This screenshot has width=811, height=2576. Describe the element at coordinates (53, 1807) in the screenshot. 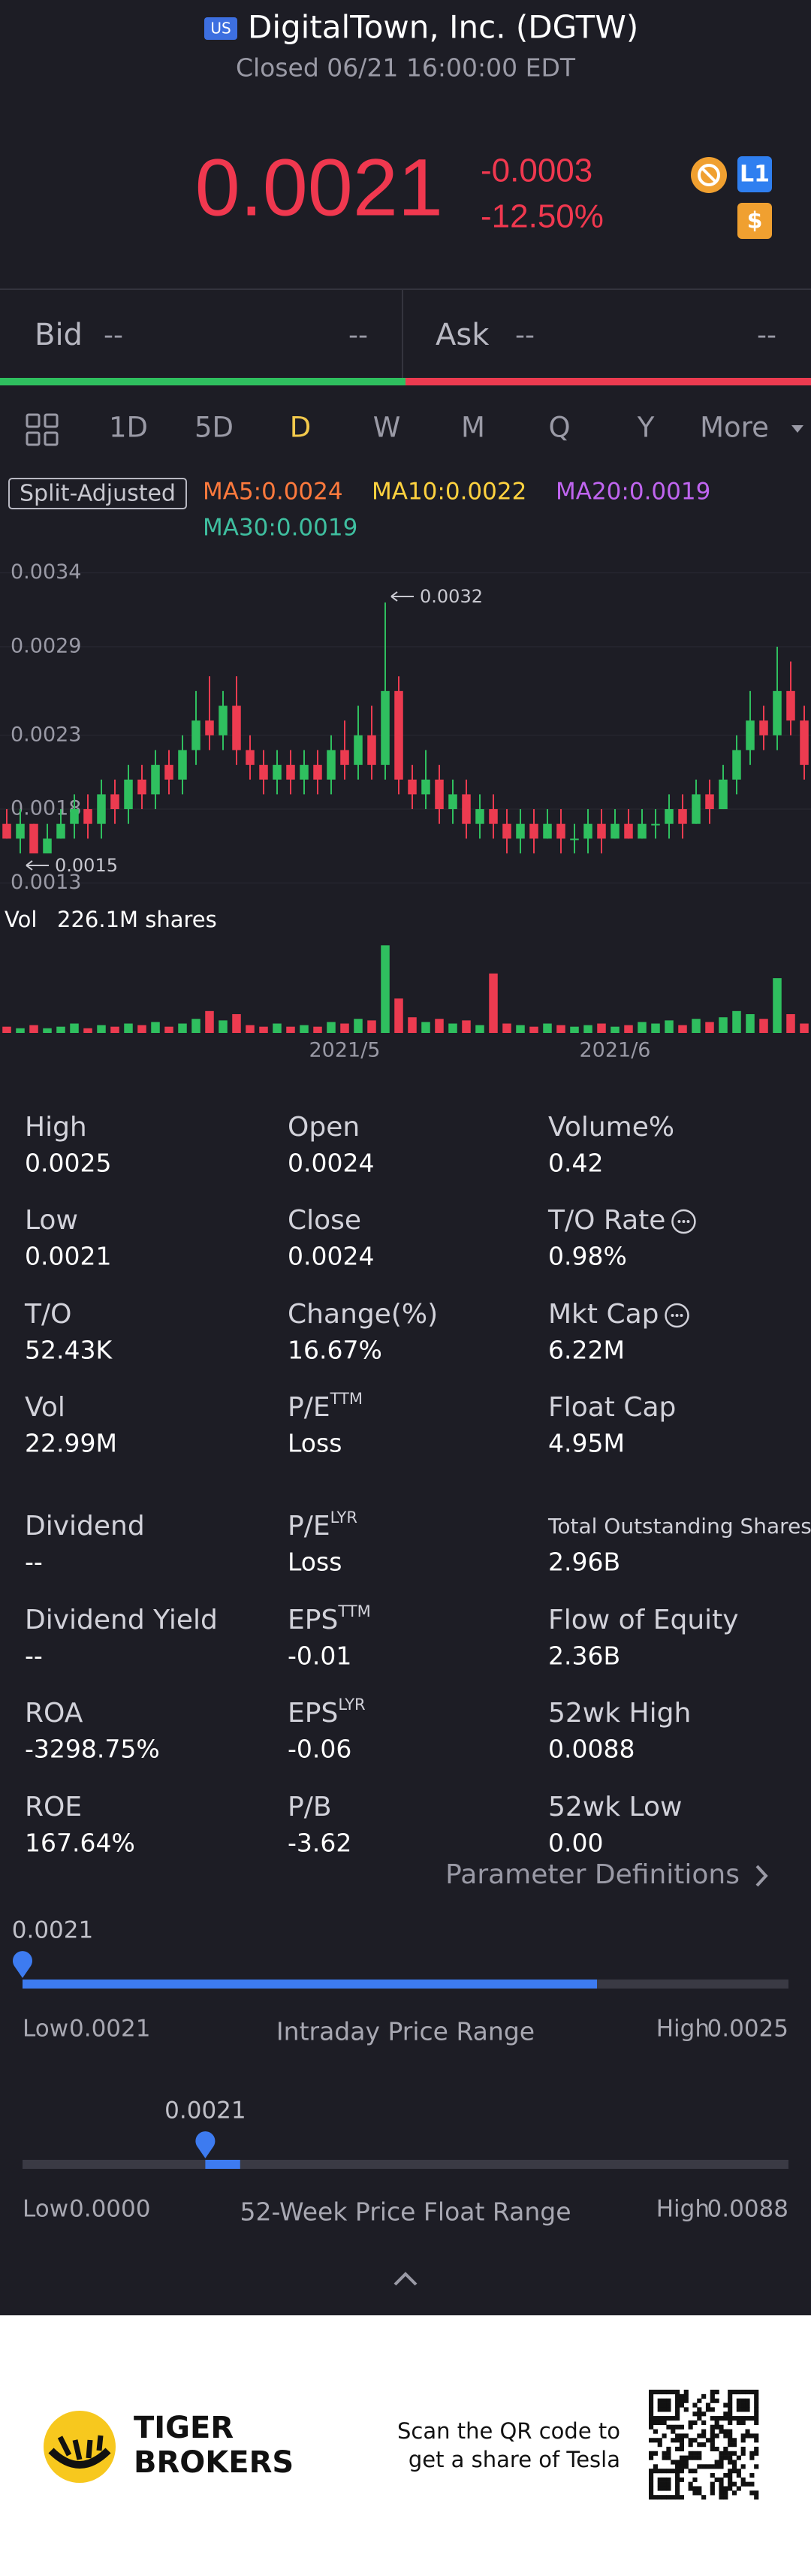

I see `stat-label-text: ROE` at that location.